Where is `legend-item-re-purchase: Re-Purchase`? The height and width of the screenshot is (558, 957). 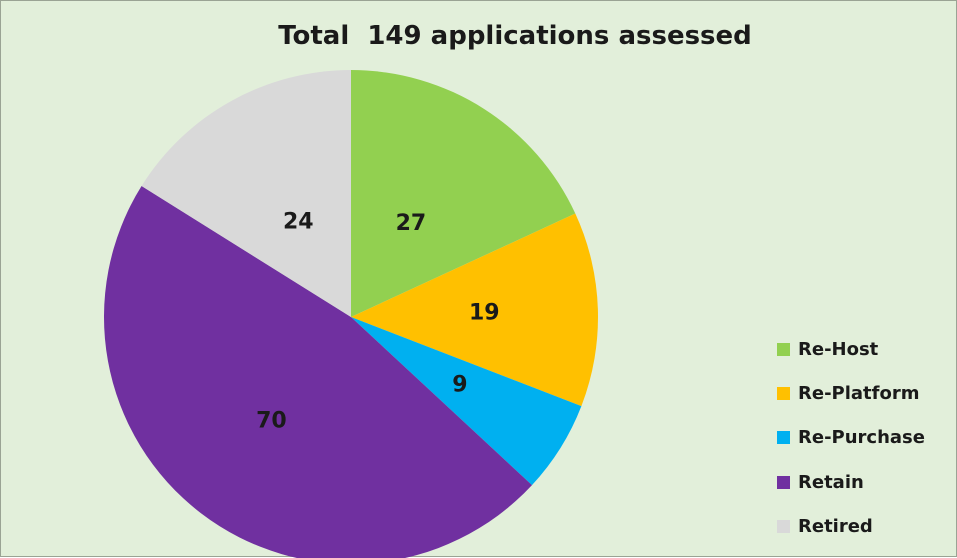 legend-item-re-purchase: Re-Purchase is located at coordinates (851, 438).